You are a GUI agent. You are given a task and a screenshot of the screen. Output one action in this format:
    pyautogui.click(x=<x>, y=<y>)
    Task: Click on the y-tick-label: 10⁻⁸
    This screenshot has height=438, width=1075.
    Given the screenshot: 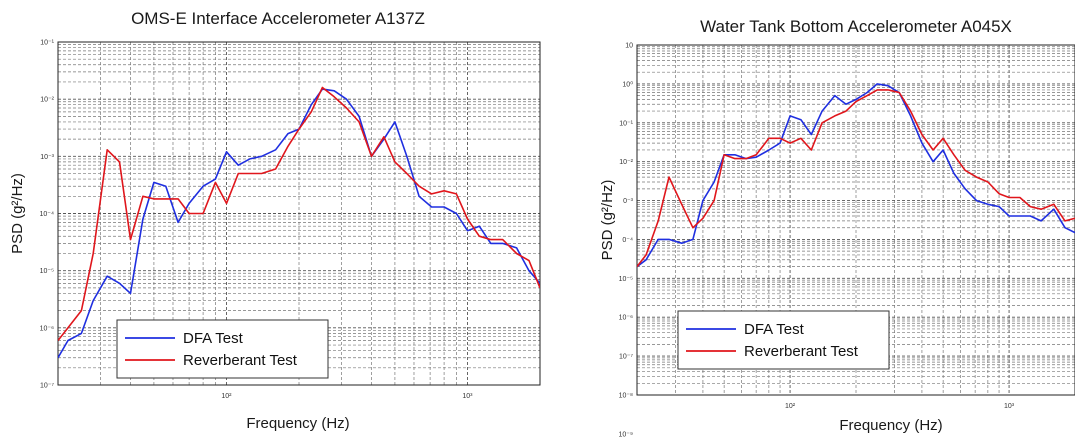 What is the action you would take?
    pyautogui.click(x=626, y=396)
    